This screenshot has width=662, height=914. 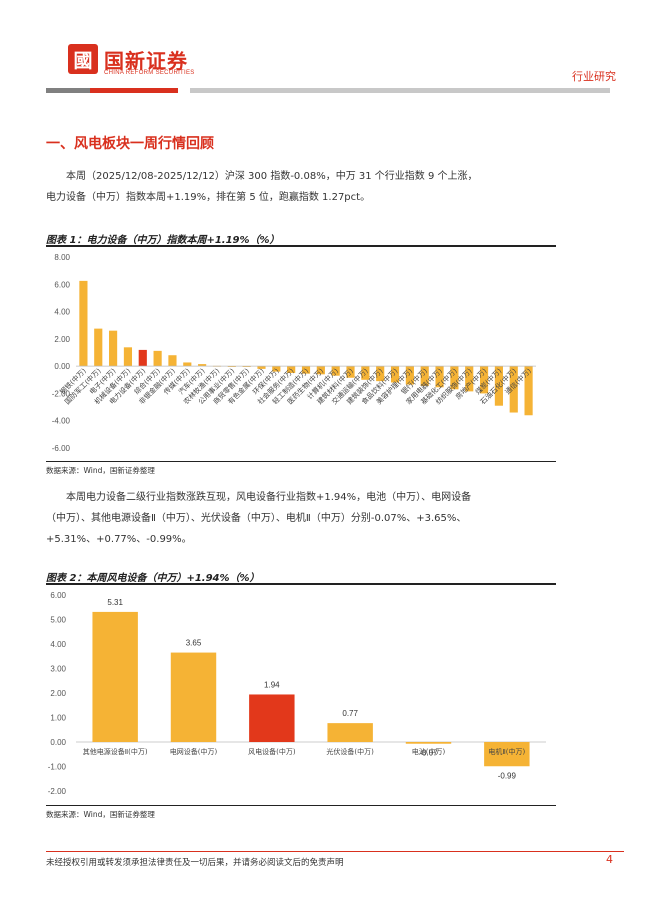 I want to click on figure-2-title: 图表 2：本周风电设备（中万）+1.94%（%）, so click(x=153, y=578).